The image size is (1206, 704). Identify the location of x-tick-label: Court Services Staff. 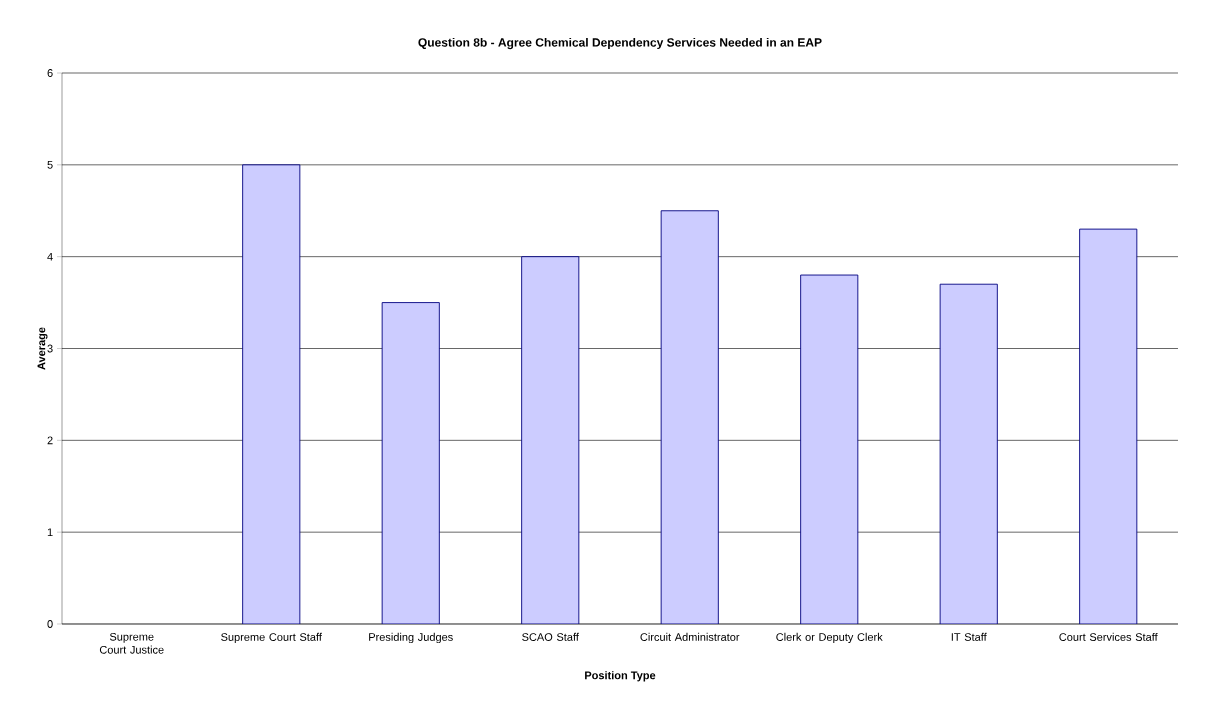
(1108, 636).